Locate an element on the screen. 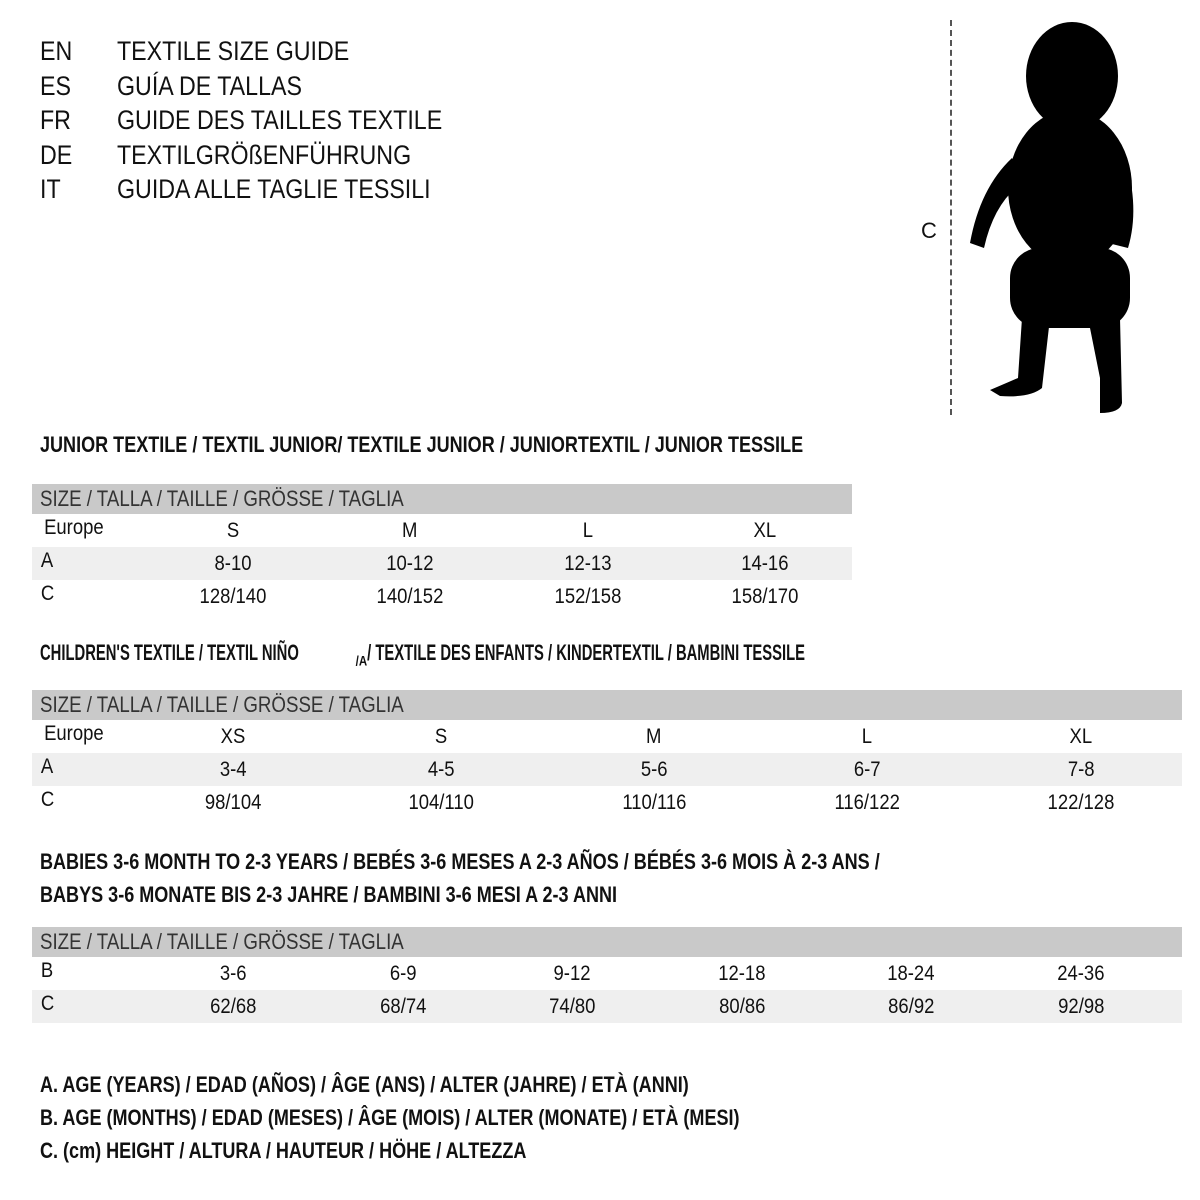 This screenshot has width=1200, height=1200. table-cell: 86/92 is located at coordinates (911, 1006).